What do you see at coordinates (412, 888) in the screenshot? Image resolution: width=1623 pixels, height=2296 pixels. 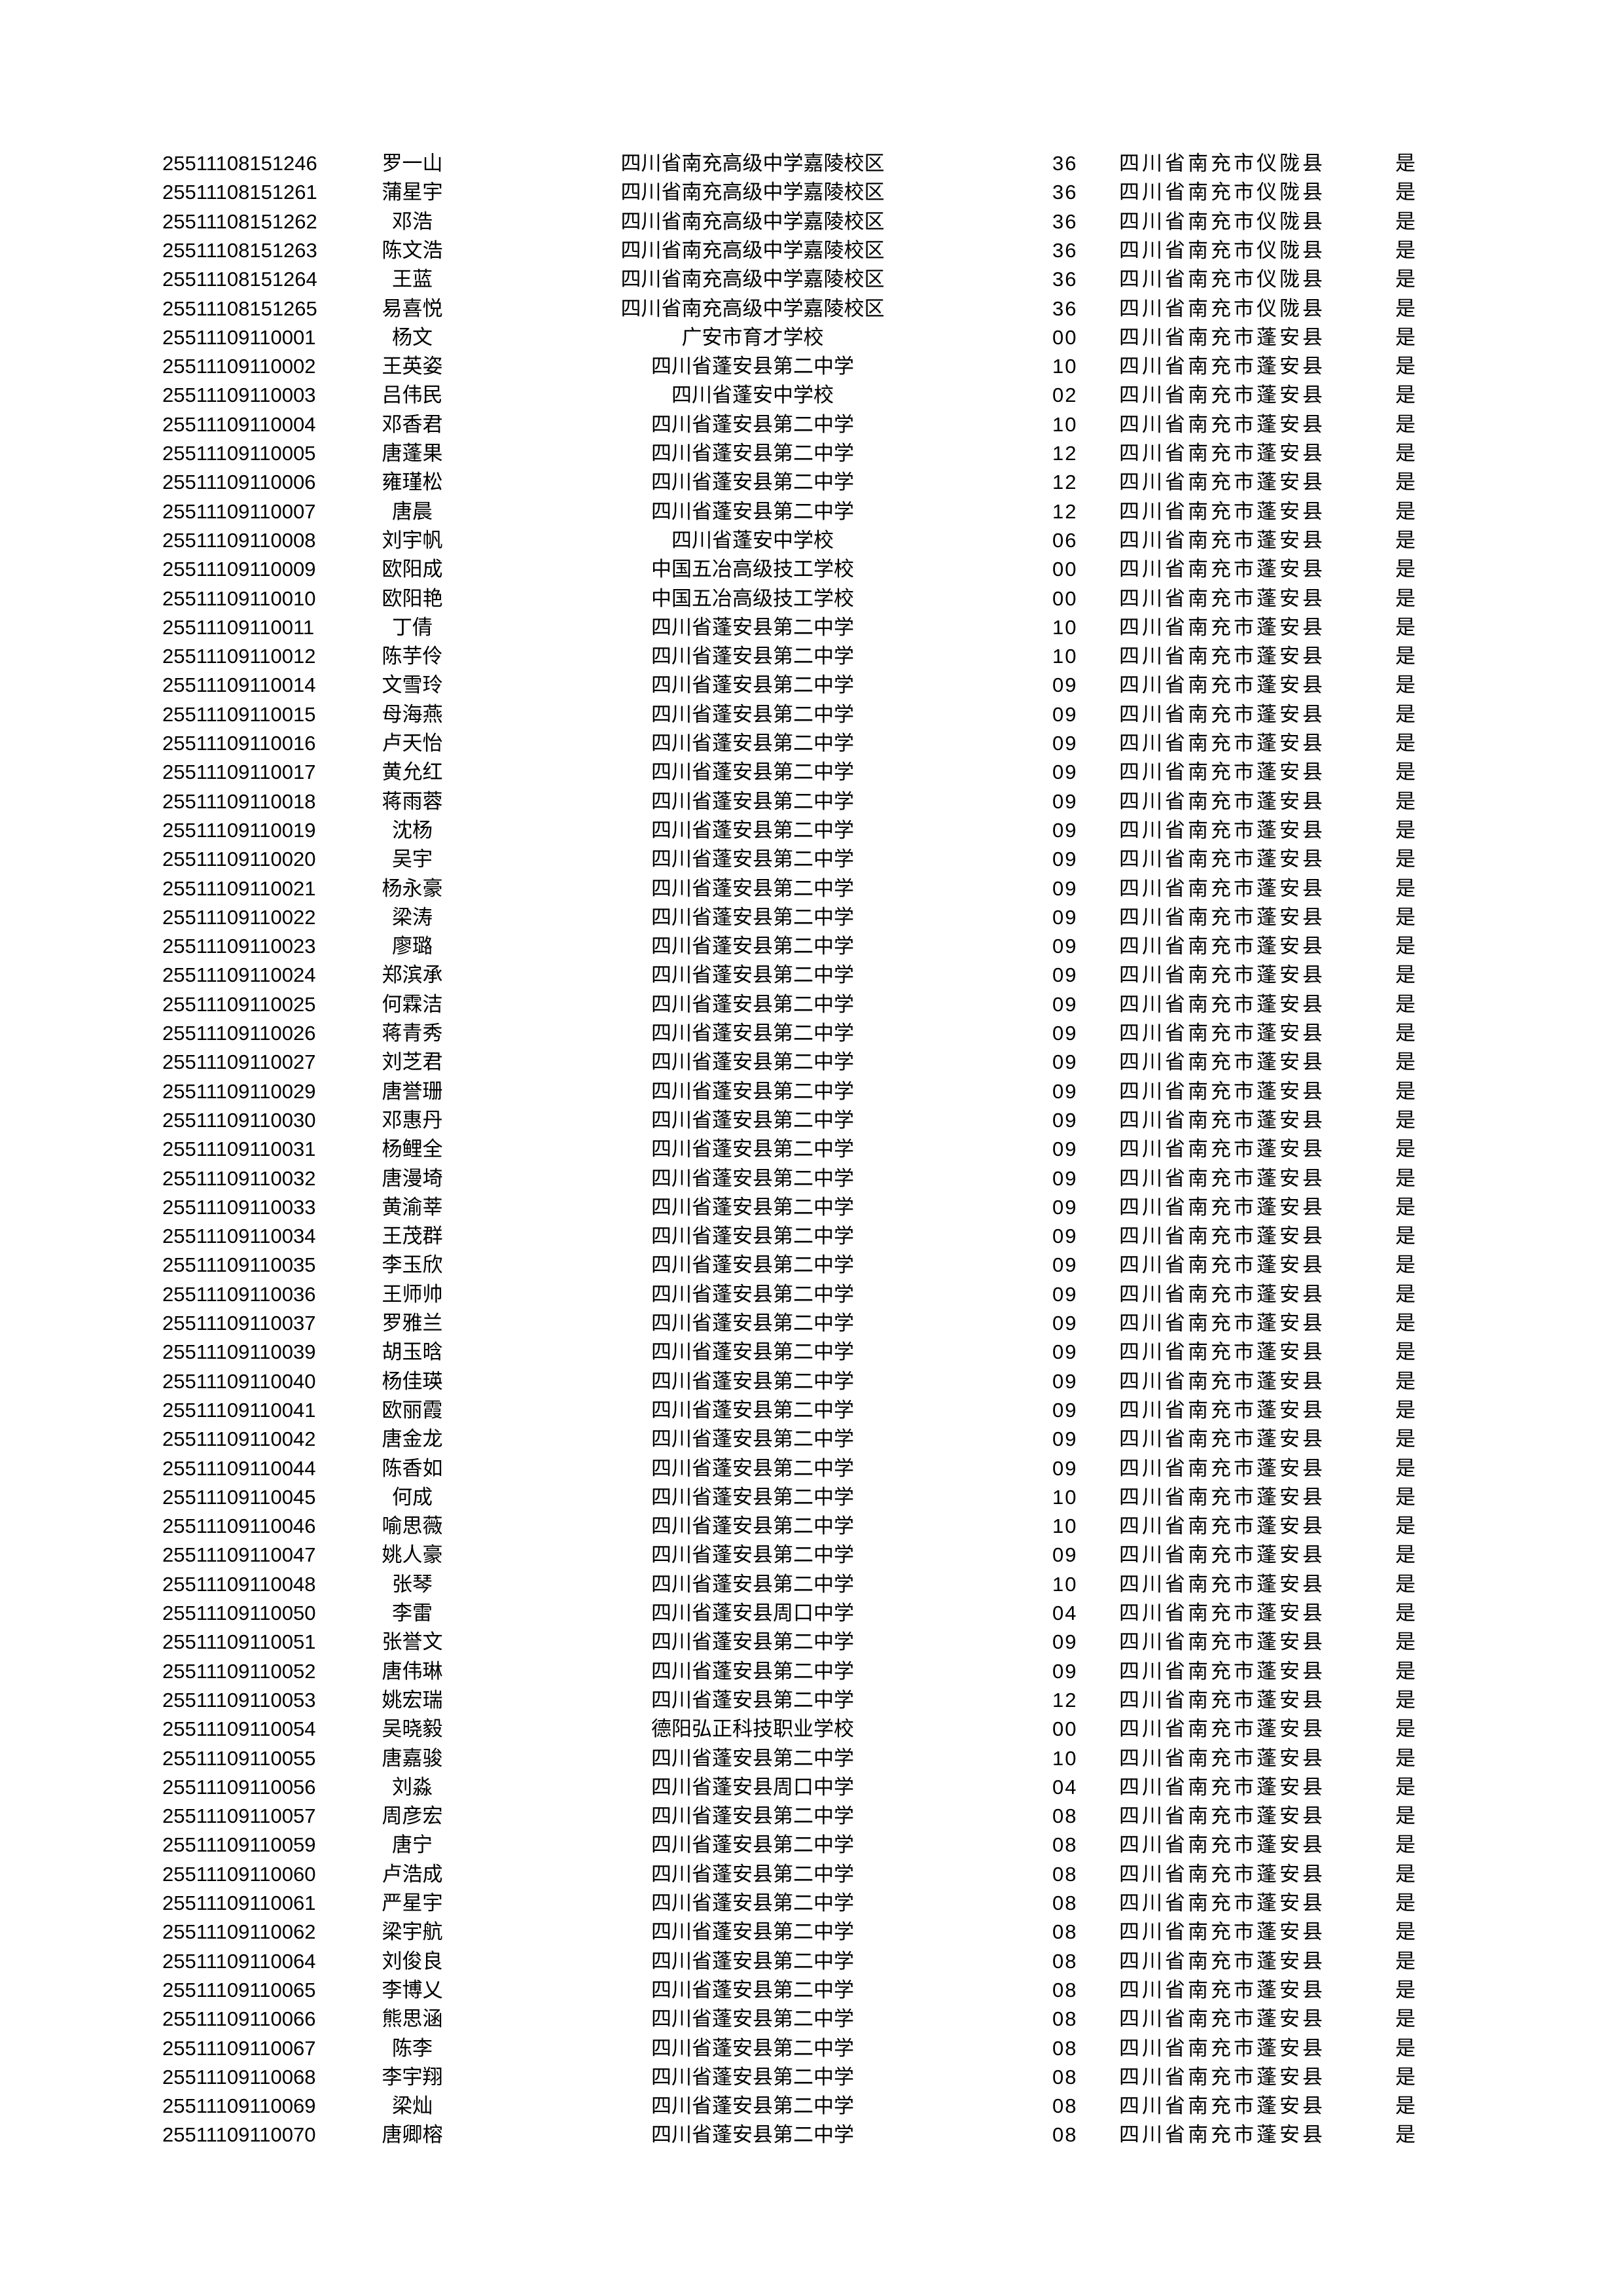 I see `student-name-cell: 杨永豪` at bounding box center [412, 888].